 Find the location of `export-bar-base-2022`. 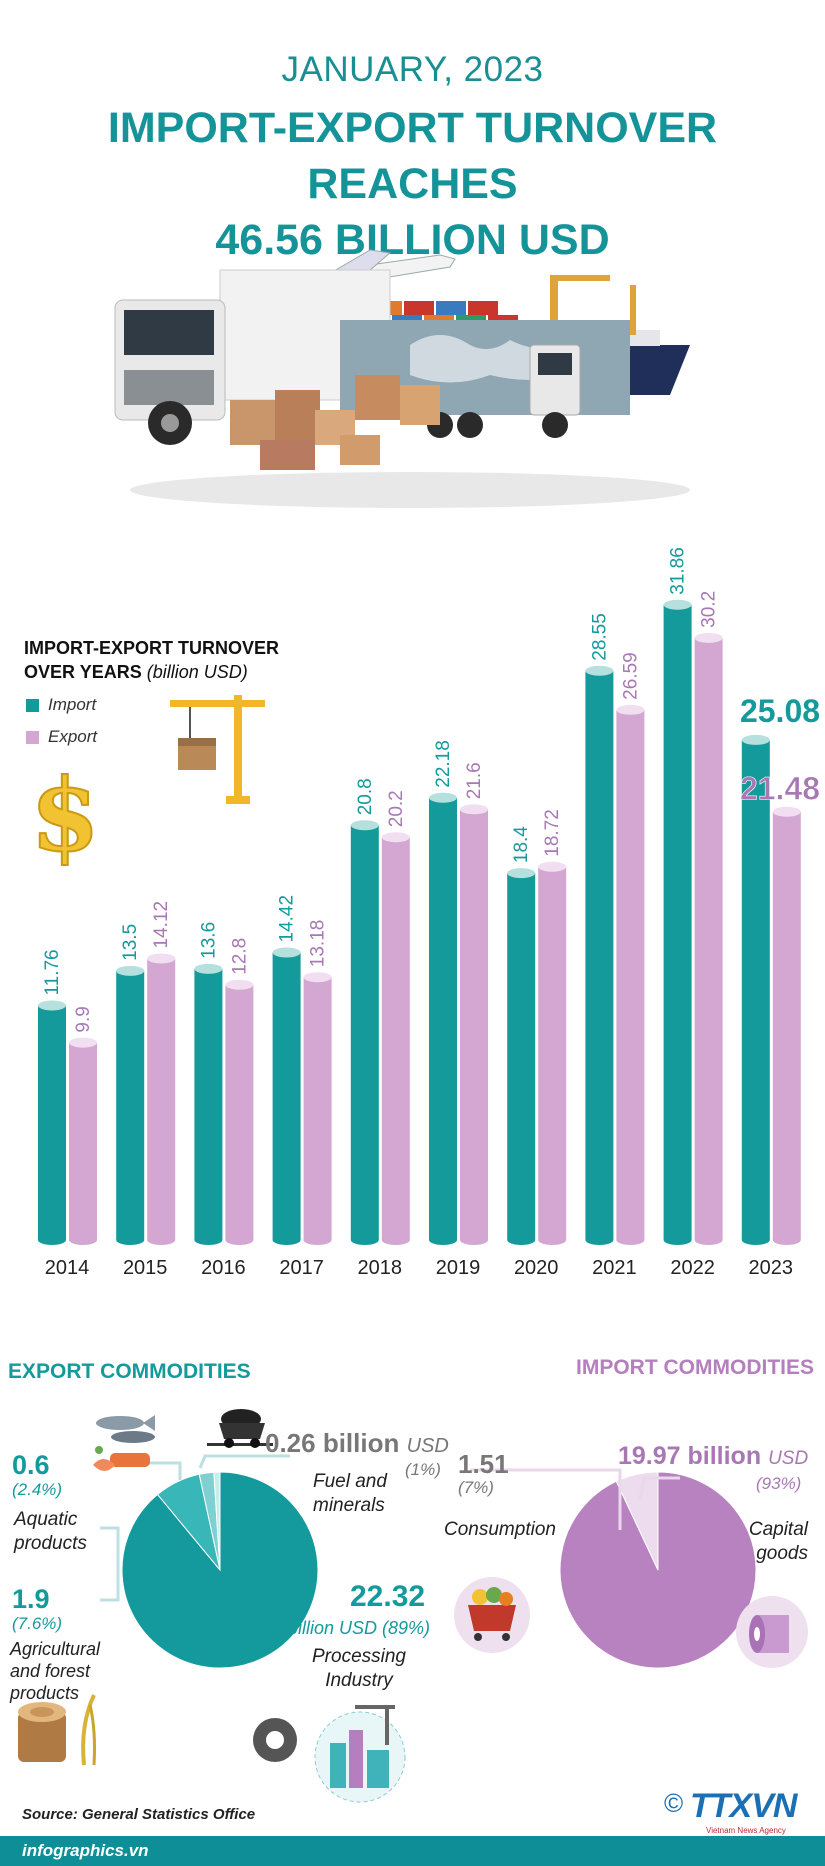

export-bar-base-2022 is located at coordinates (708, 1240).